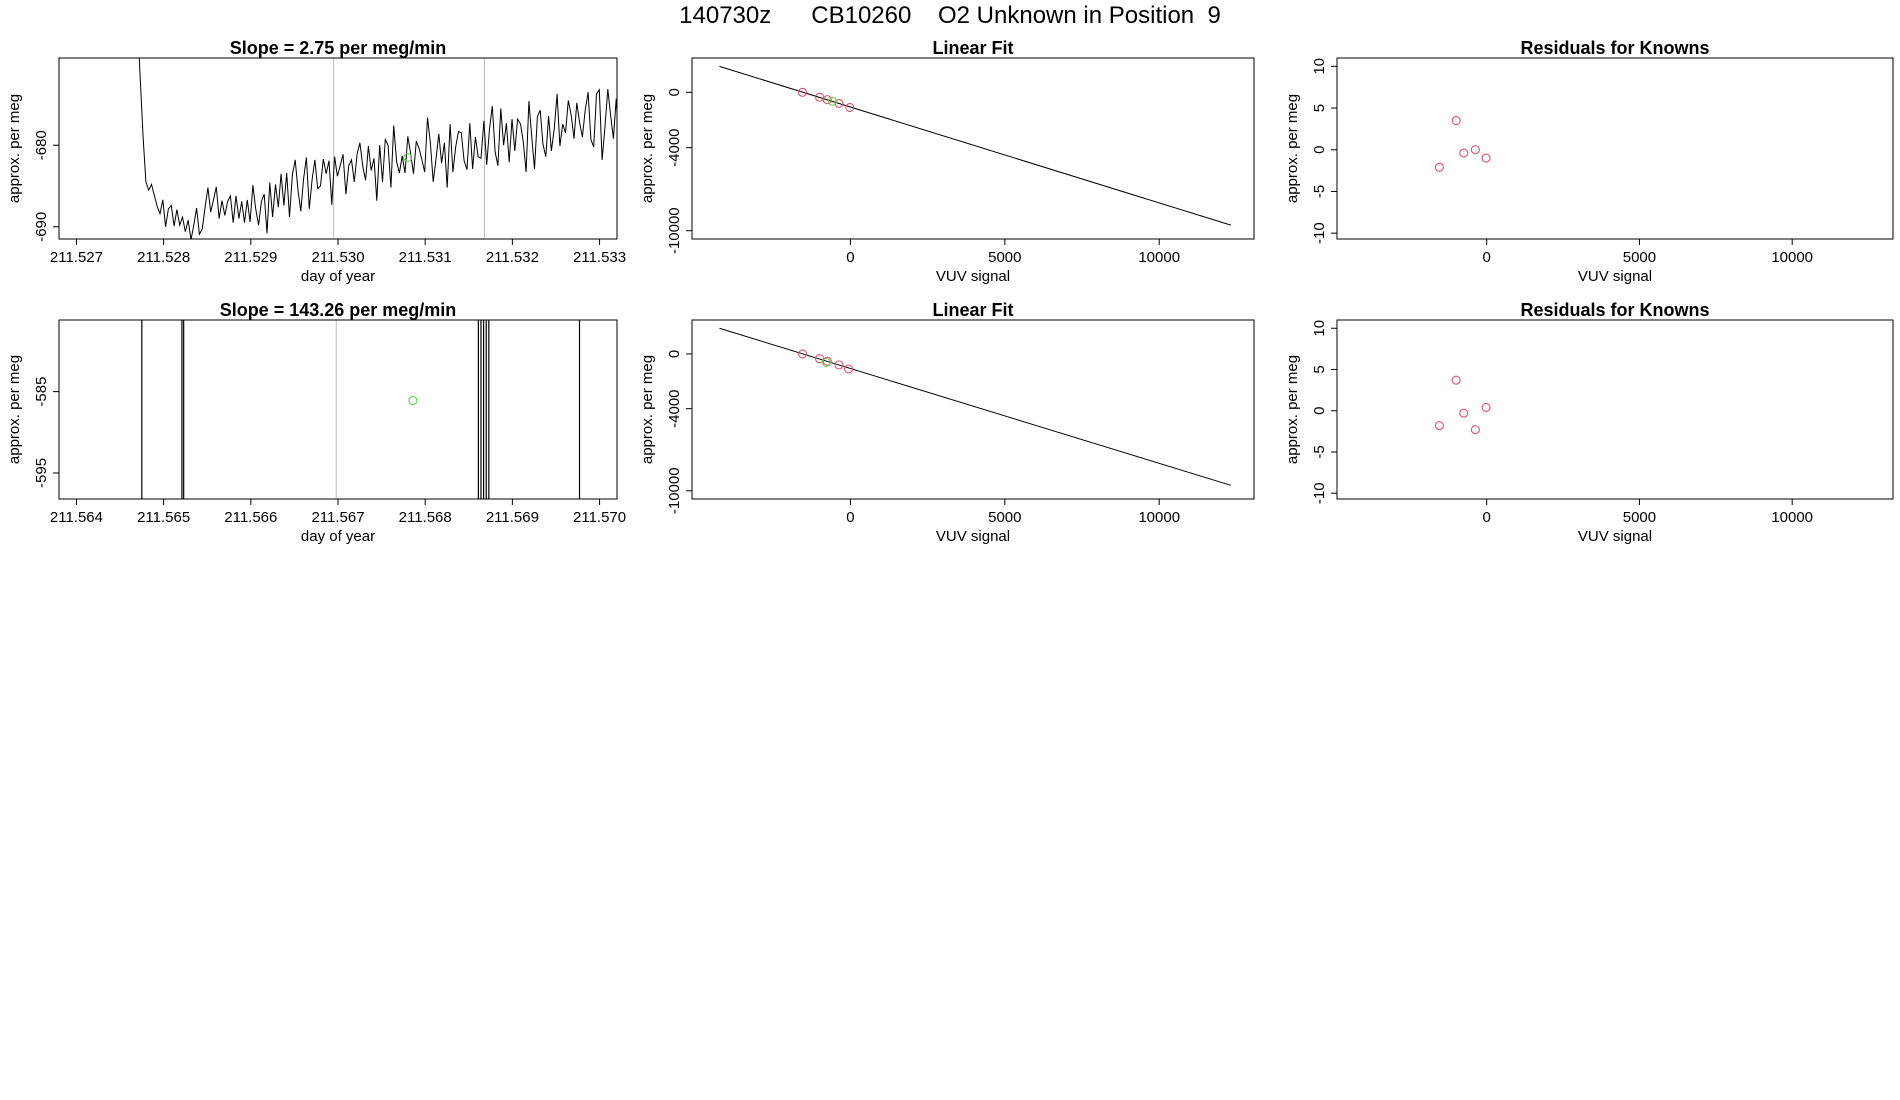 The width and height of the screenshot is (1900, 1100). What do you see at coordinates (512, 517) in the screenshot?
I see `x-tick-label: 211.569` at bounding box center [512, 517].